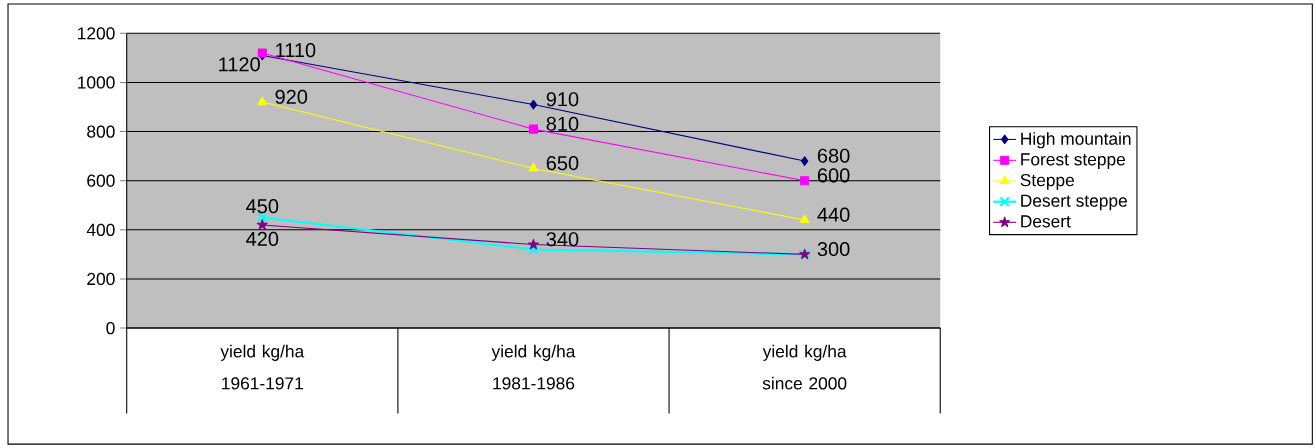  What do you see at coordinates (101, 279) in the screenshot?
I see `y-tick-label: 200` at bounding box center [101, 279].